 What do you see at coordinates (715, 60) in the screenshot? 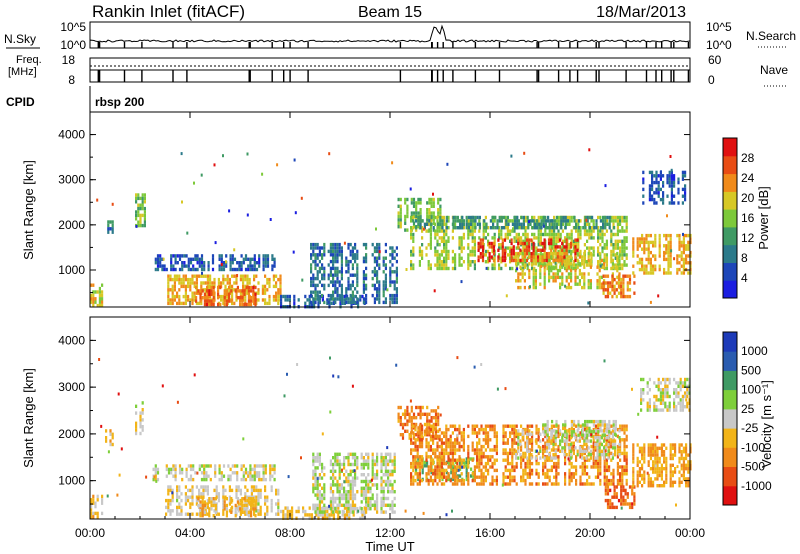
I see `freq-right-tick-high: 60` at bounding box center [715, 60].